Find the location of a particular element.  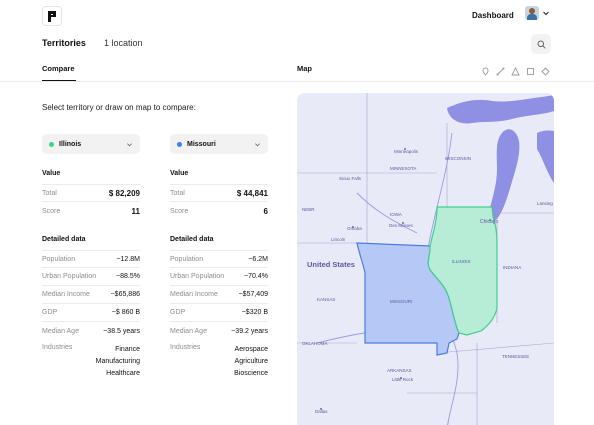

label-oklahoma: OKLAHOMA is located at coordinates (315, 343).